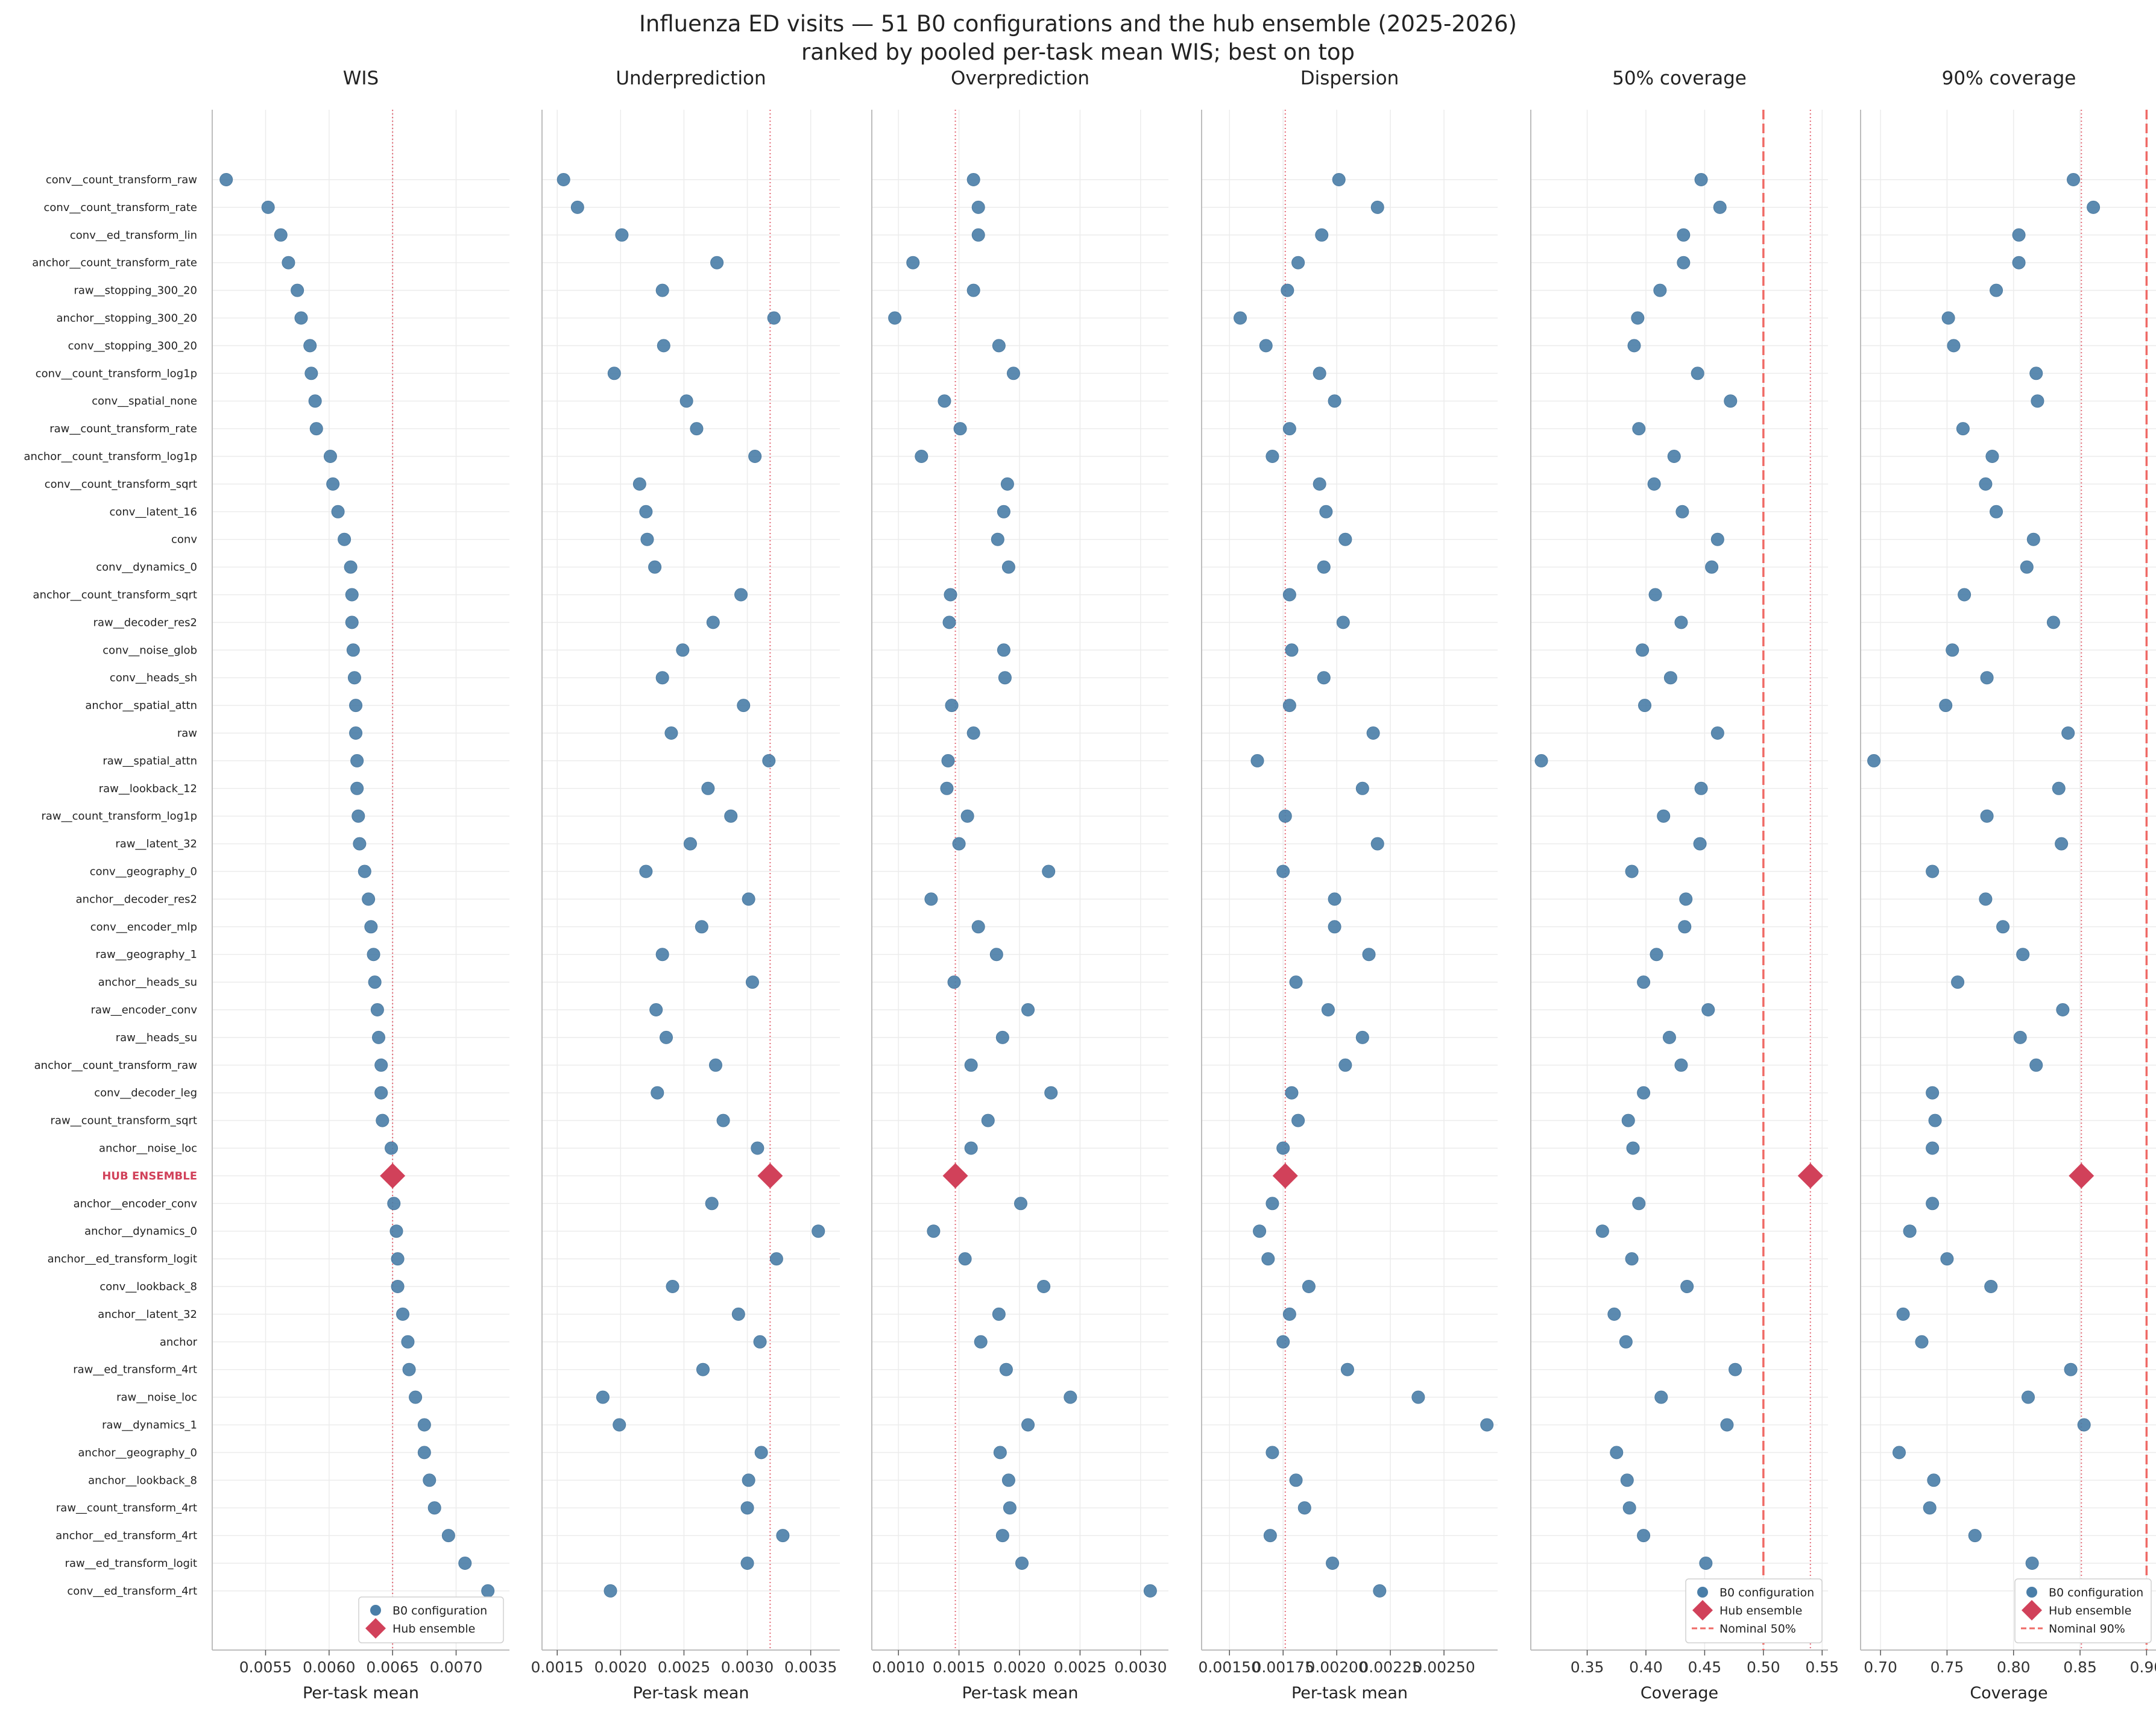 The height and width of the screenshot is (1726, 2156). What do you see at coordinates (1947, 1667) in the screenshot?
I see `x-tick-label: 0.75` at bounding box center [1947, 1667].